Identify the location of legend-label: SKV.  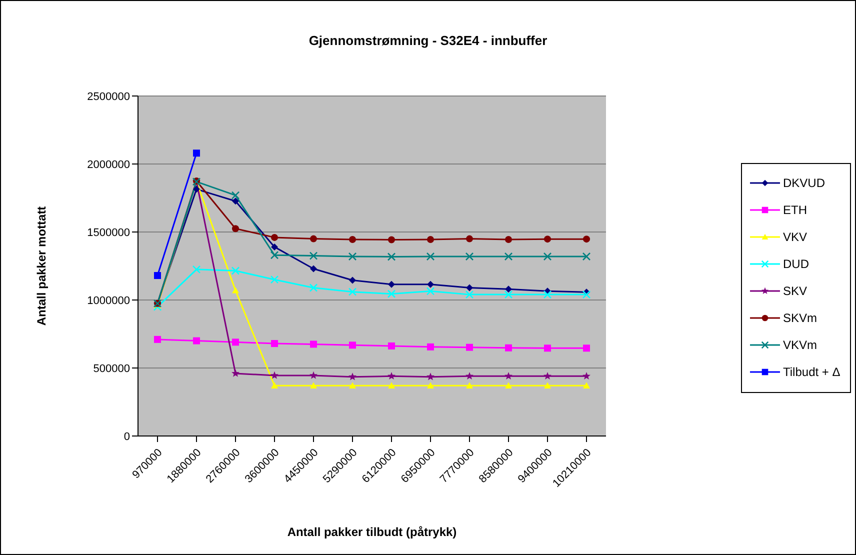
(795, 291).